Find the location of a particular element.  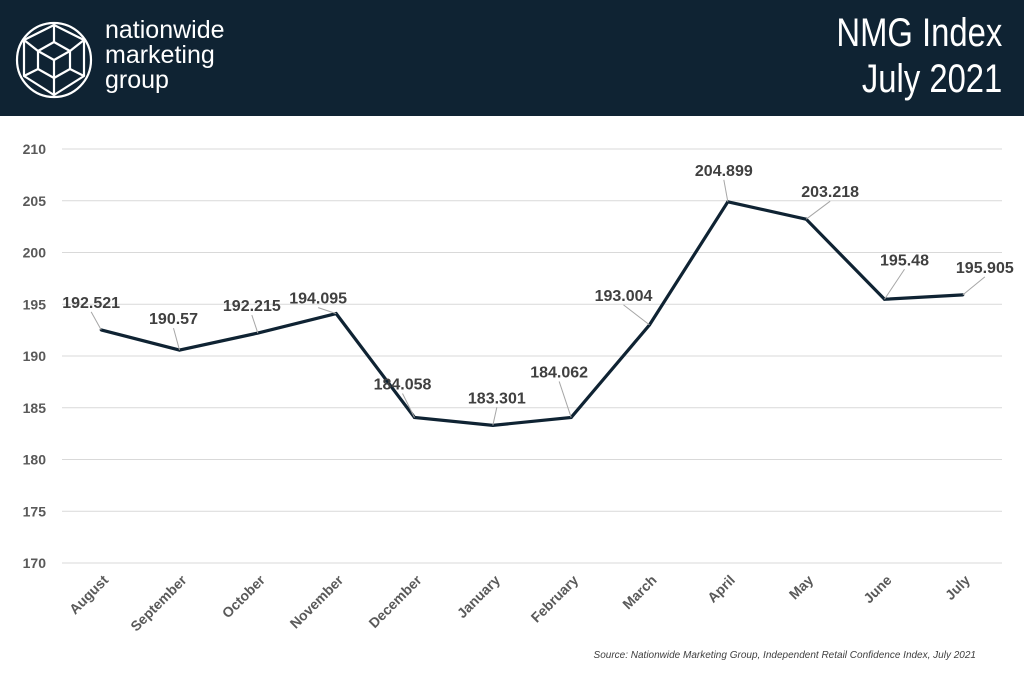

y-tick-label: 210 is located at coordinates (35, 149).